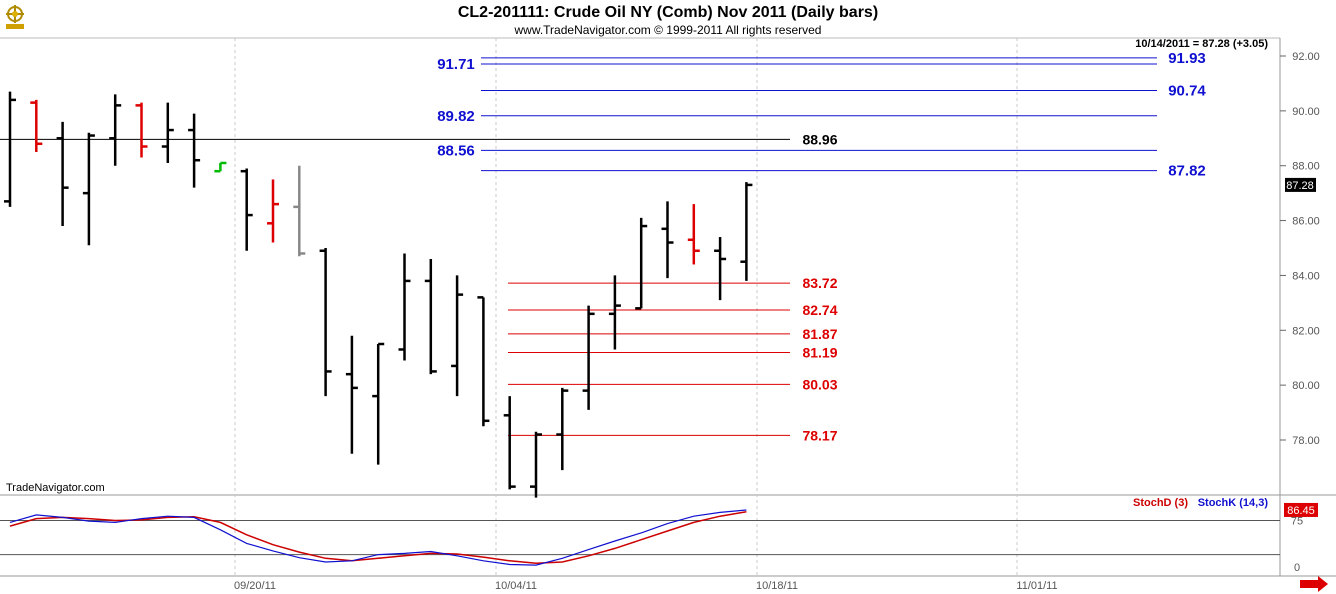  What do you see at coordinates (1187, 171) in the screenshot?
I see `fib-level-label-blue: 87.82` at bounding box center [1187, 171].